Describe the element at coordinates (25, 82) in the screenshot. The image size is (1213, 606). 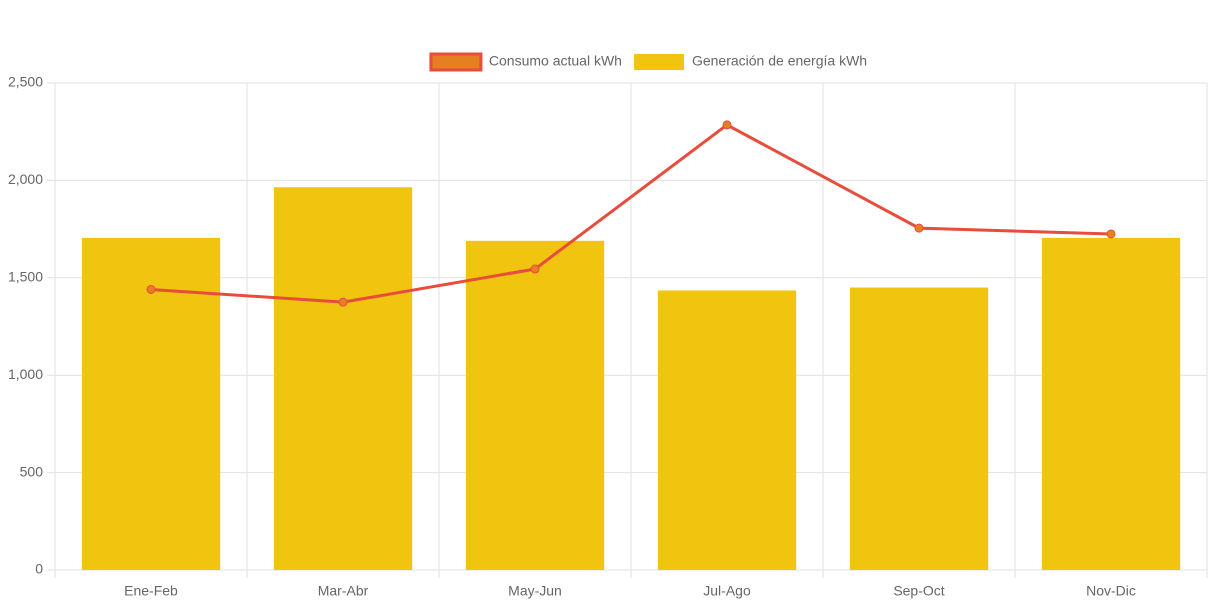
I see `y-tick-label: 2,500` at that location.